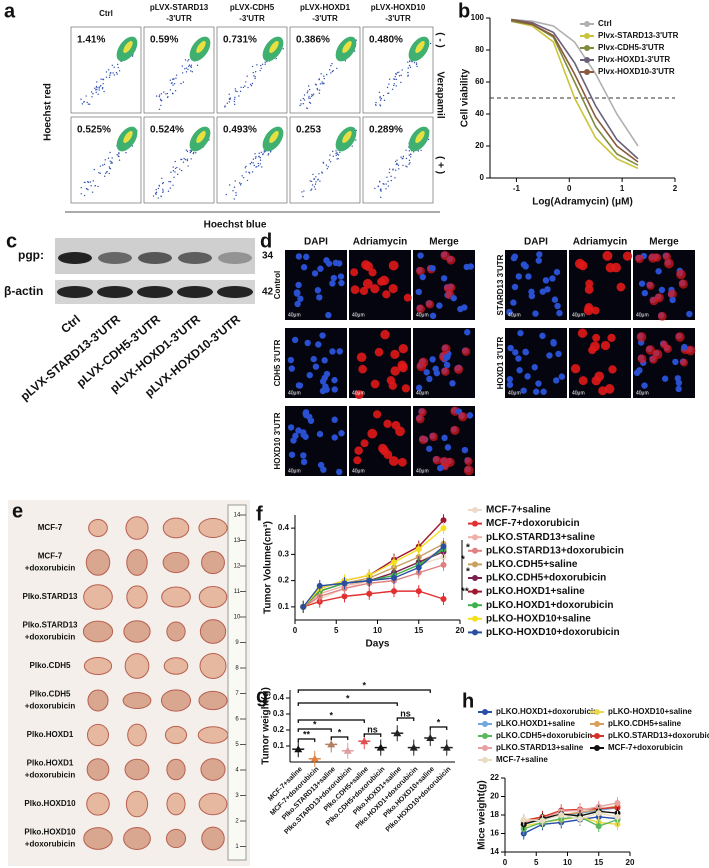 The image size is (709, 868). Describe the element at coordinates (268, 567) in the screenshot. I see `y-axis-label: Tumor Volume(cm³)` at that location.